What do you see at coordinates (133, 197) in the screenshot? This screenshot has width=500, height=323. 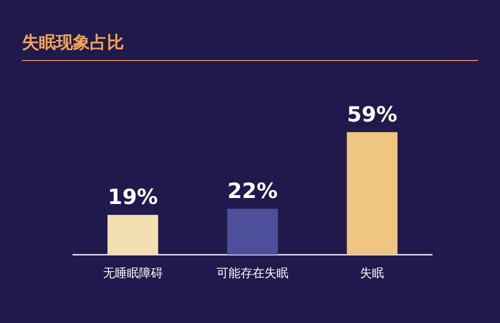 I see `data-label: 19%` at bounding box center [133, 197].